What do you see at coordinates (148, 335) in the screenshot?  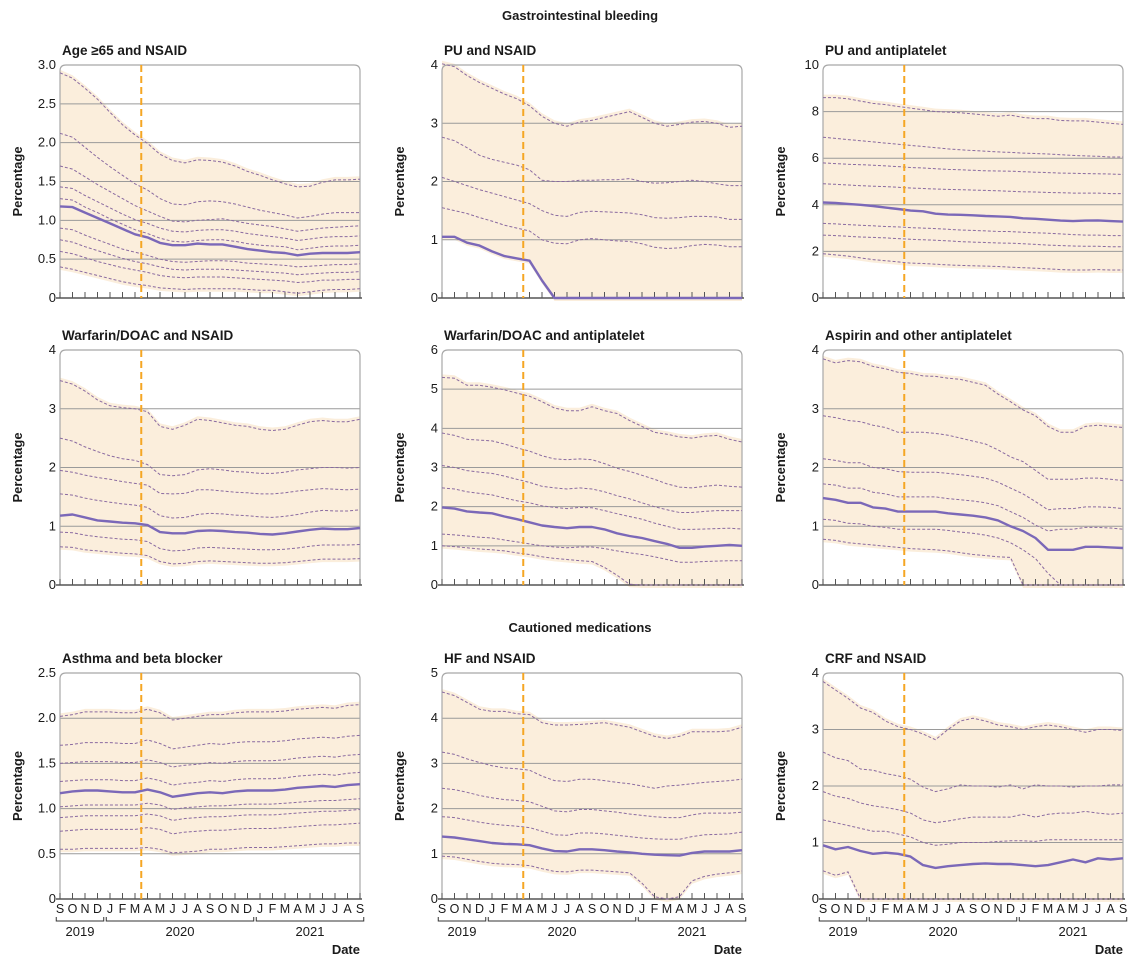 I see `panel-title: Warfarin/DOAC and NSAID` at bounding box center [148, 335].